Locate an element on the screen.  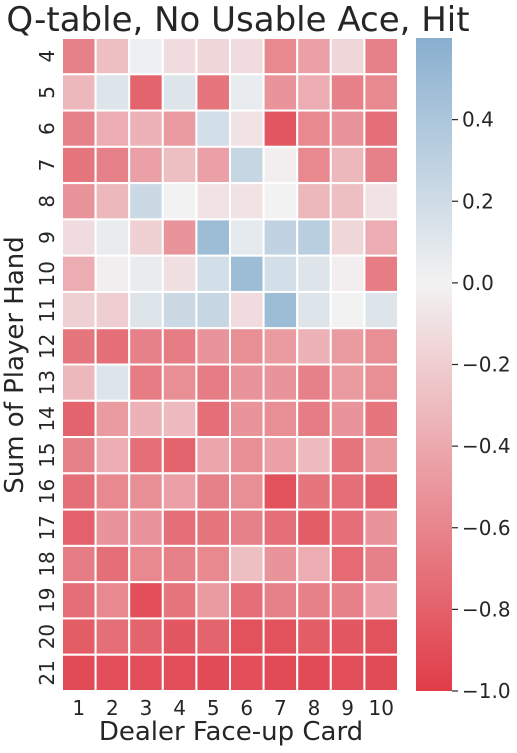
x-tick-label: 2 is located at coordinates (112, 708).